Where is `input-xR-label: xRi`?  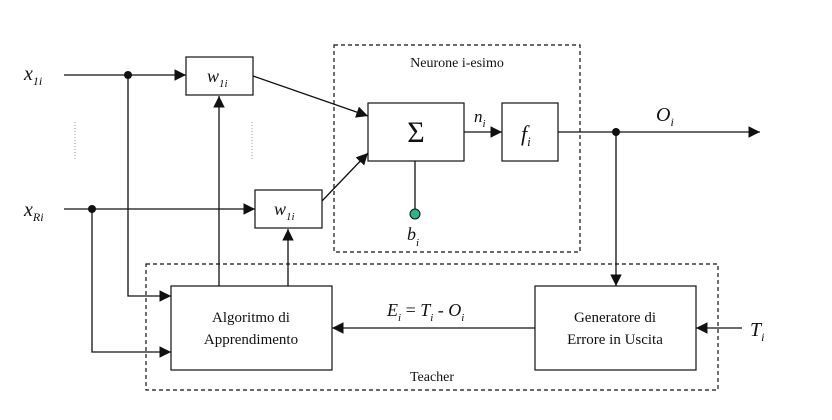
input-xR-label: xRi is located at coordinates (33, 211).